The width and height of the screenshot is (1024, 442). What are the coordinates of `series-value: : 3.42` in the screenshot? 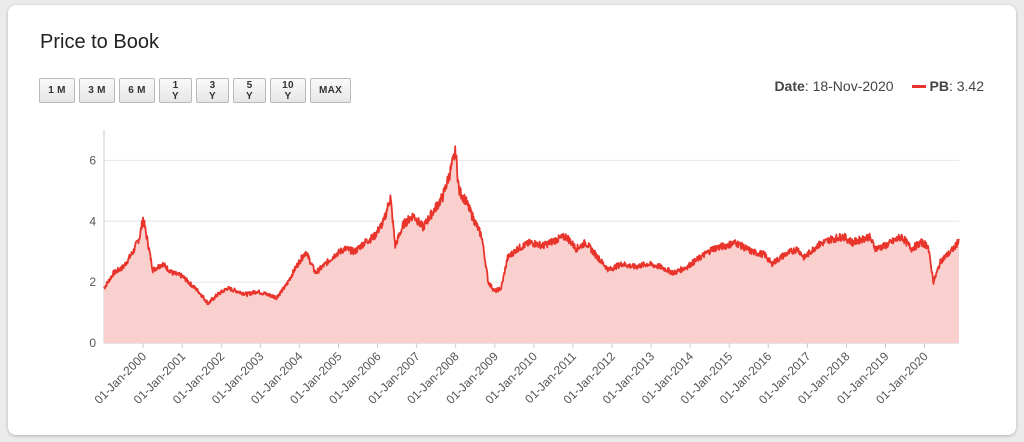 It's located at (966, 86).